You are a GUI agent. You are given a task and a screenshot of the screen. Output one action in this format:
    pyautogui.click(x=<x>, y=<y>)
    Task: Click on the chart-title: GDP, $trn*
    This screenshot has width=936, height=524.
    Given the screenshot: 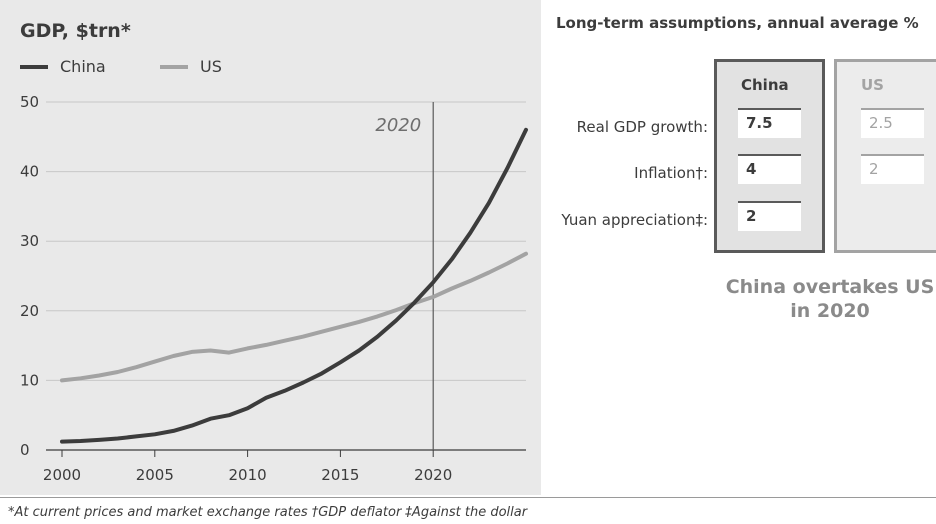 What is the action you would take?
    pyautogui.click(x=75, y=31)
    